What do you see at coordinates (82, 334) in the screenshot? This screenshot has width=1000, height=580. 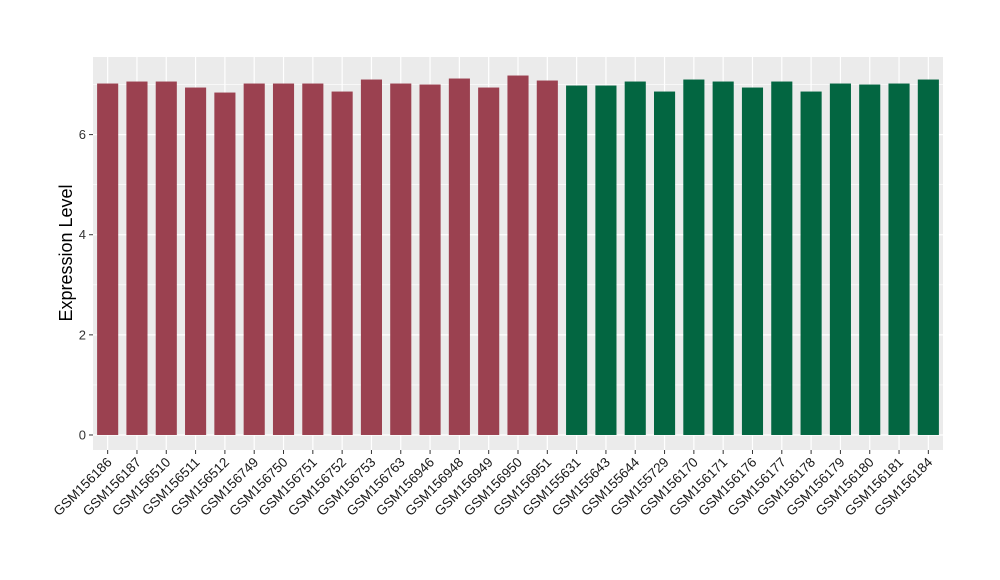 I see `y-tick-label: 2` at bounding box center [82, 334].